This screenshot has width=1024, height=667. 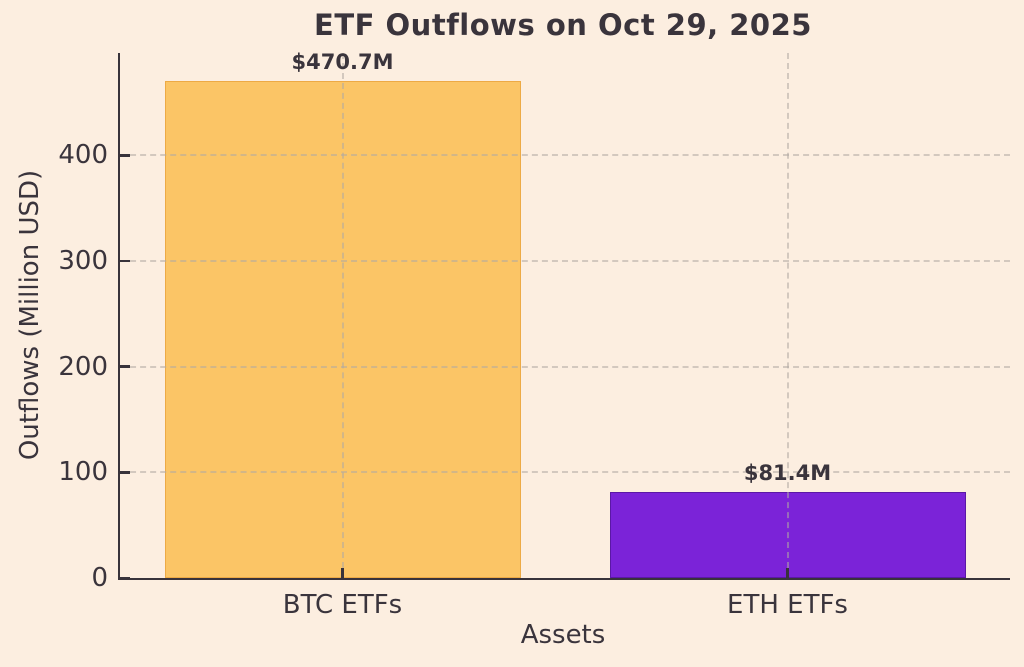 What do you see at coordinates (83, 155) in the screenshot?
I see `y-tick-label: 400` at bounding box center [83, 155].